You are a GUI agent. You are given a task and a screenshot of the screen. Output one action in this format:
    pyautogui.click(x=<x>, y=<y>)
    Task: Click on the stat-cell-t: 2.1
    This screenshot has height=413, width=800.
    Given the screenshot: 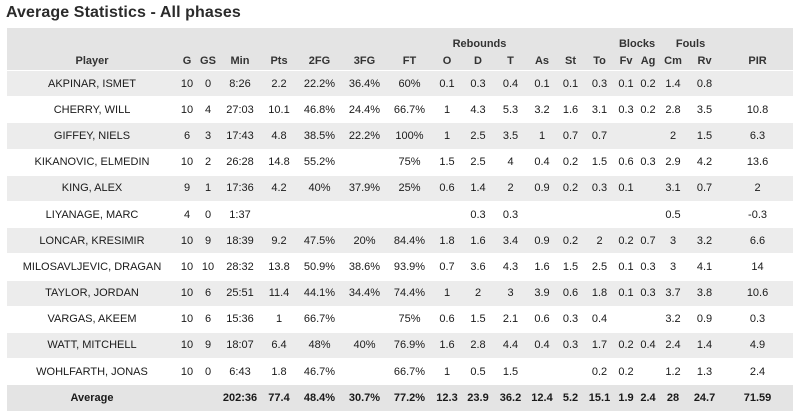 What is the action you would take?
    pyautogui.click(x=511, y=319)
    